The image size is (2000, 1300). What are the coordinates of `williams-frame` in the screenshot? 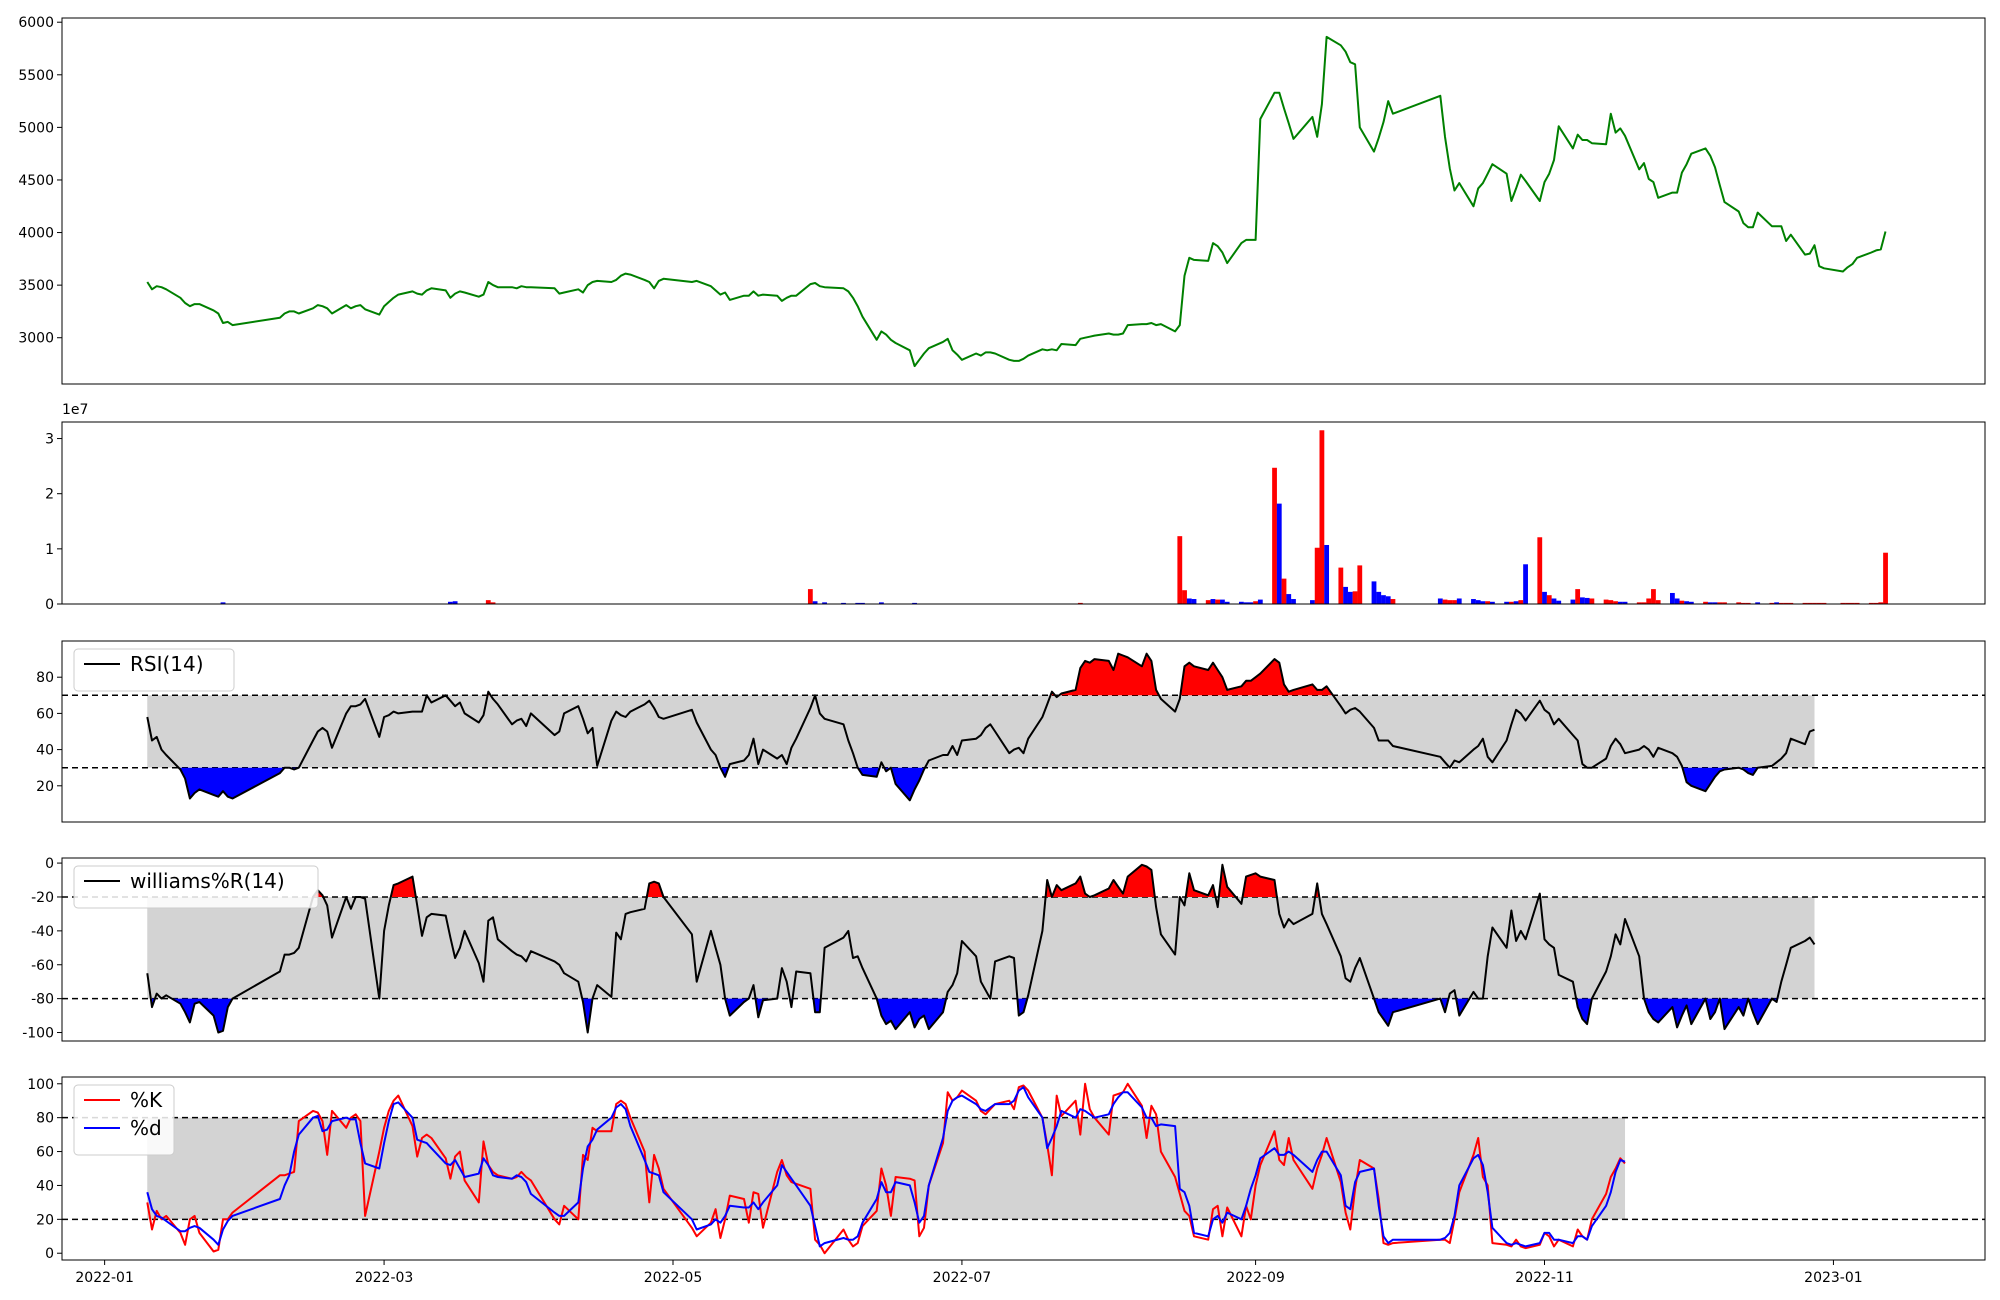 It's located at (1023, 949).